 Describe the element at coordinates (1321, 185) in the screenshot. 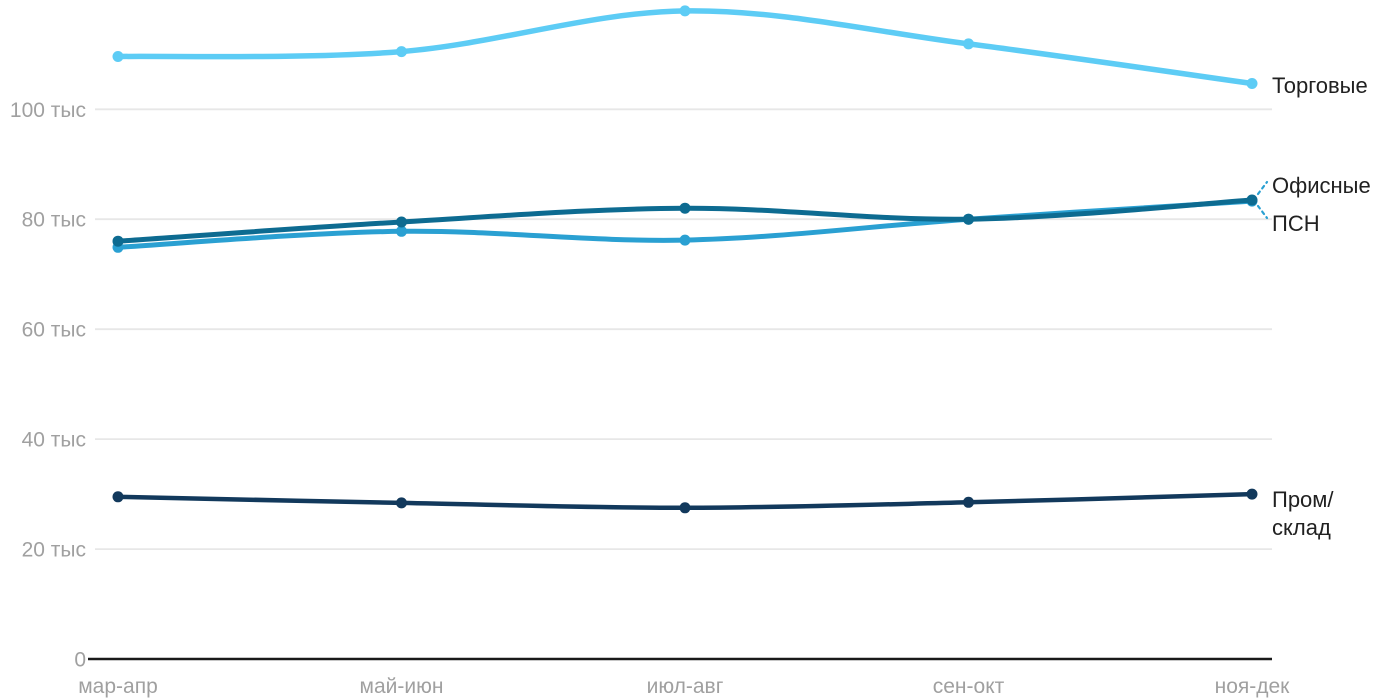

I see `series-label: Офисные` at that location.